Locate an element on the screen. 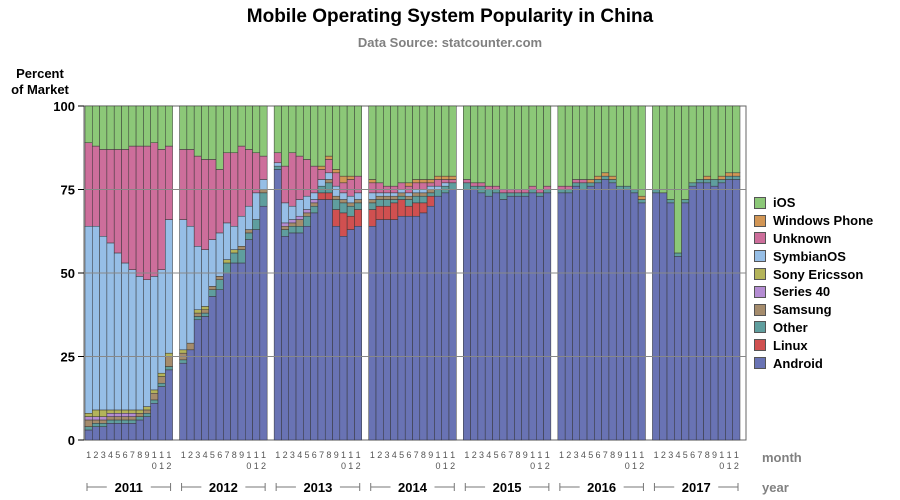 This screenshot has height=500, width=900. legend-swatch is located at coordinates (760, 202).